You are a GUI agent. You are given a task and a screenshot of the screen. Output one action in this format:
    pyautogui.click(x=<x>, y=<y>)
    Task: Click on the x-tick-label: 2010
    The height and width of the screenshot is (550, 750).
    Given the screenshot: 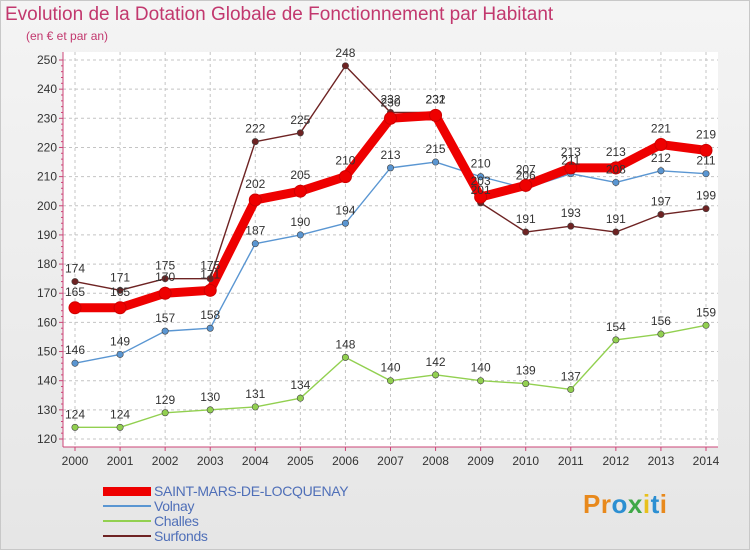 What is the action you would take?
    pyautogui.click(x=525, y=461)
    